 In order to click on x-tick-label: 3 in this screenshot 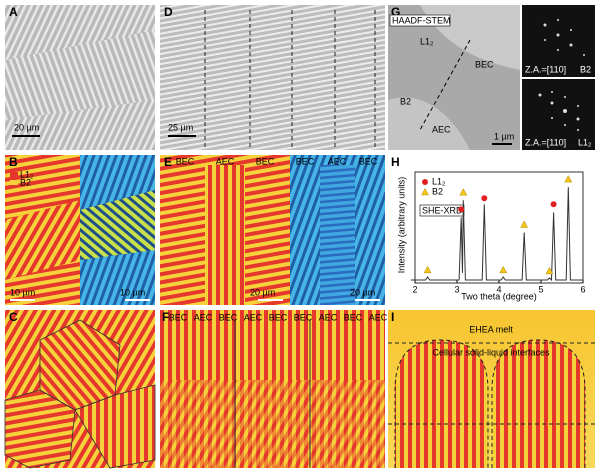, I will do `click(456, 289)`.